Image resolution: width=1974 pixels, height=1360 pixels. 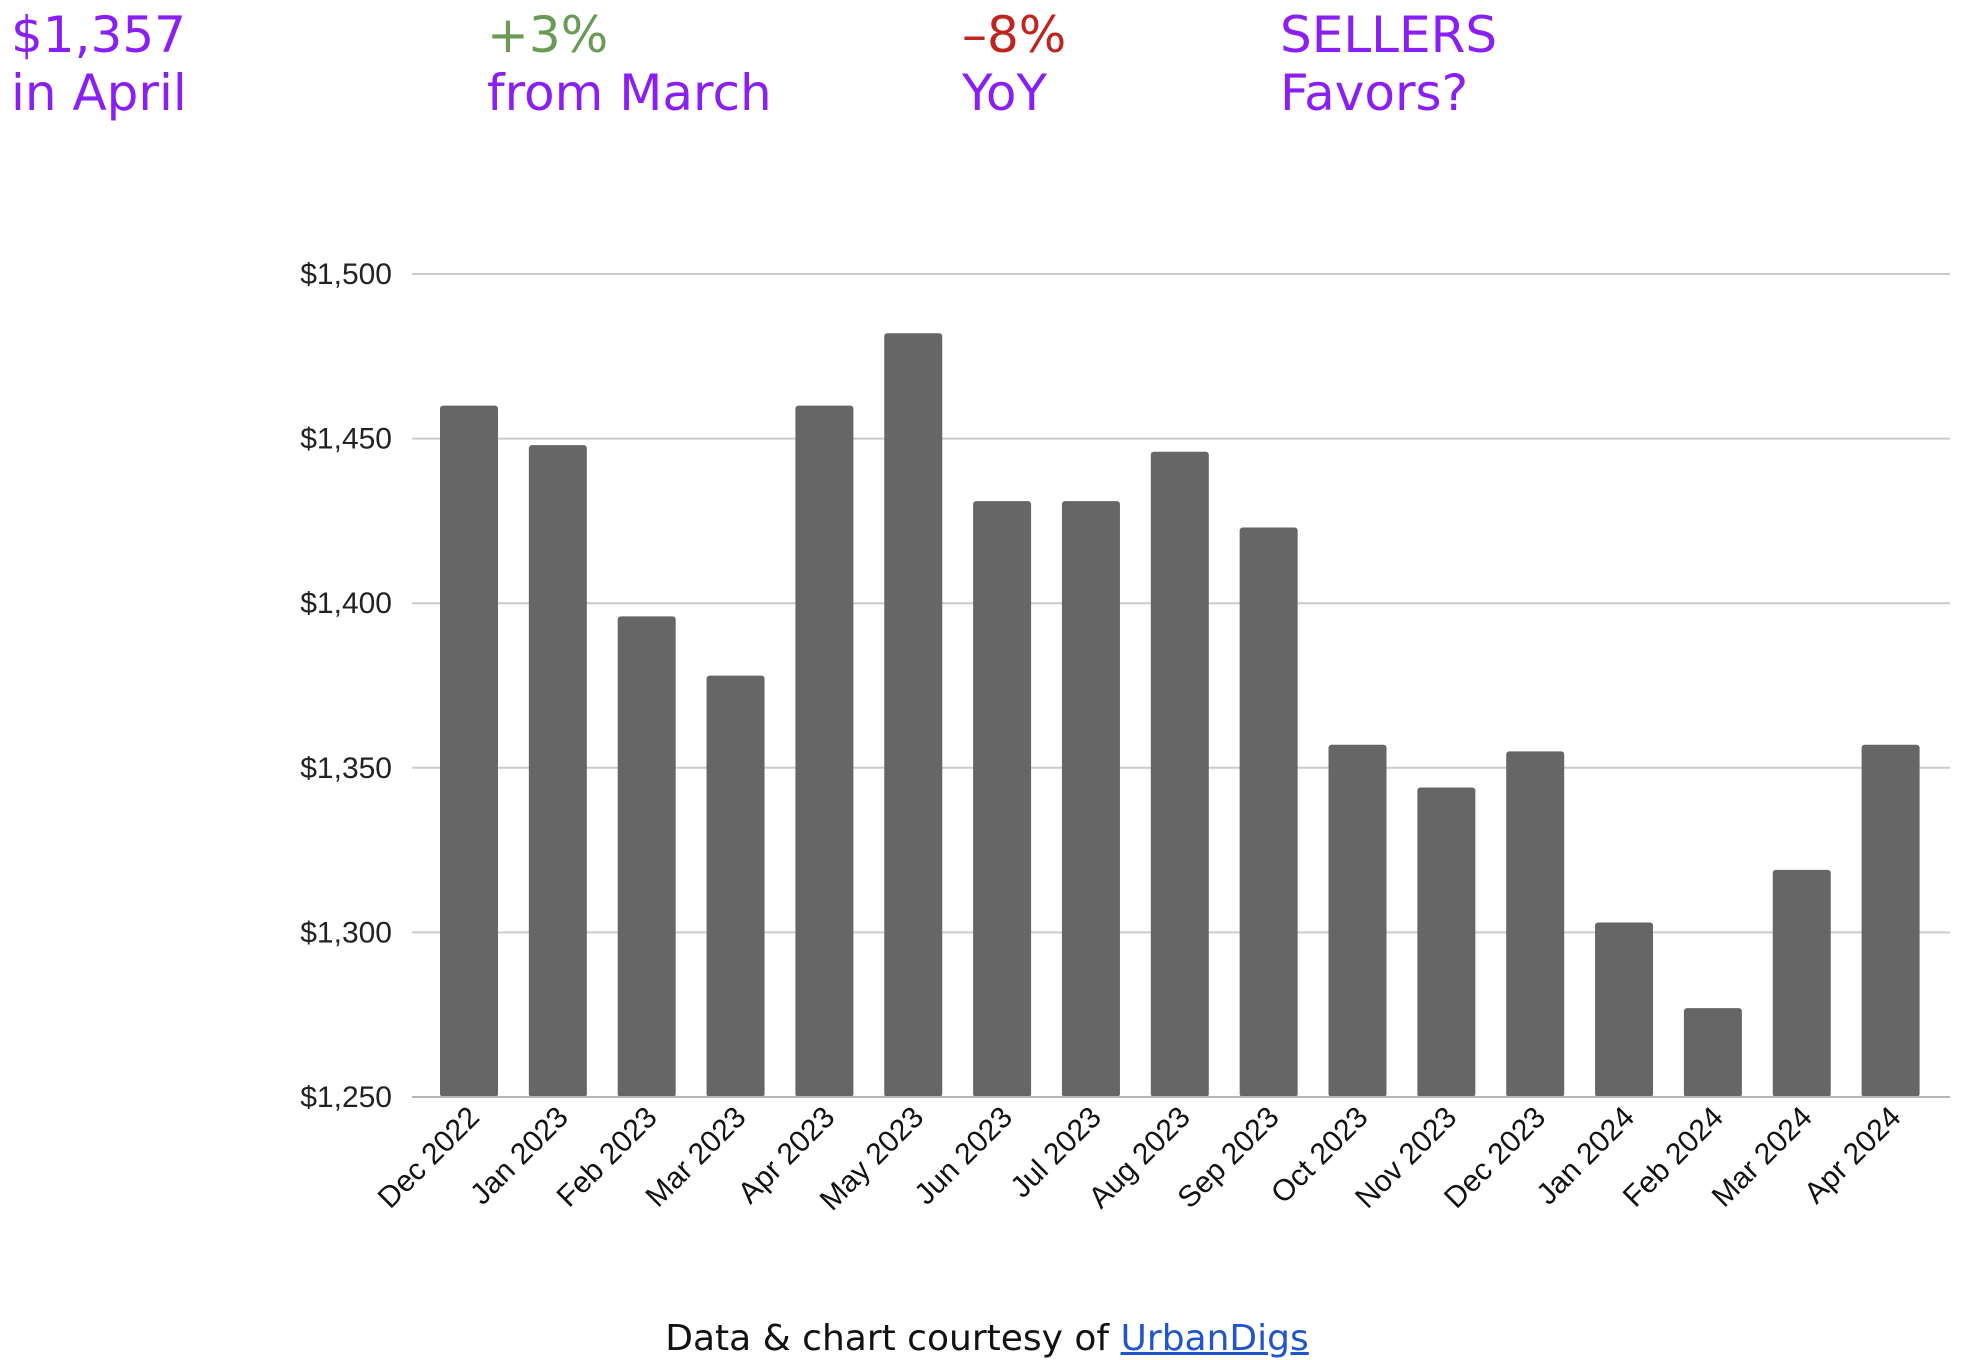 I want to click on y-tick-label: $1,250, so click(x=346, y=1097).